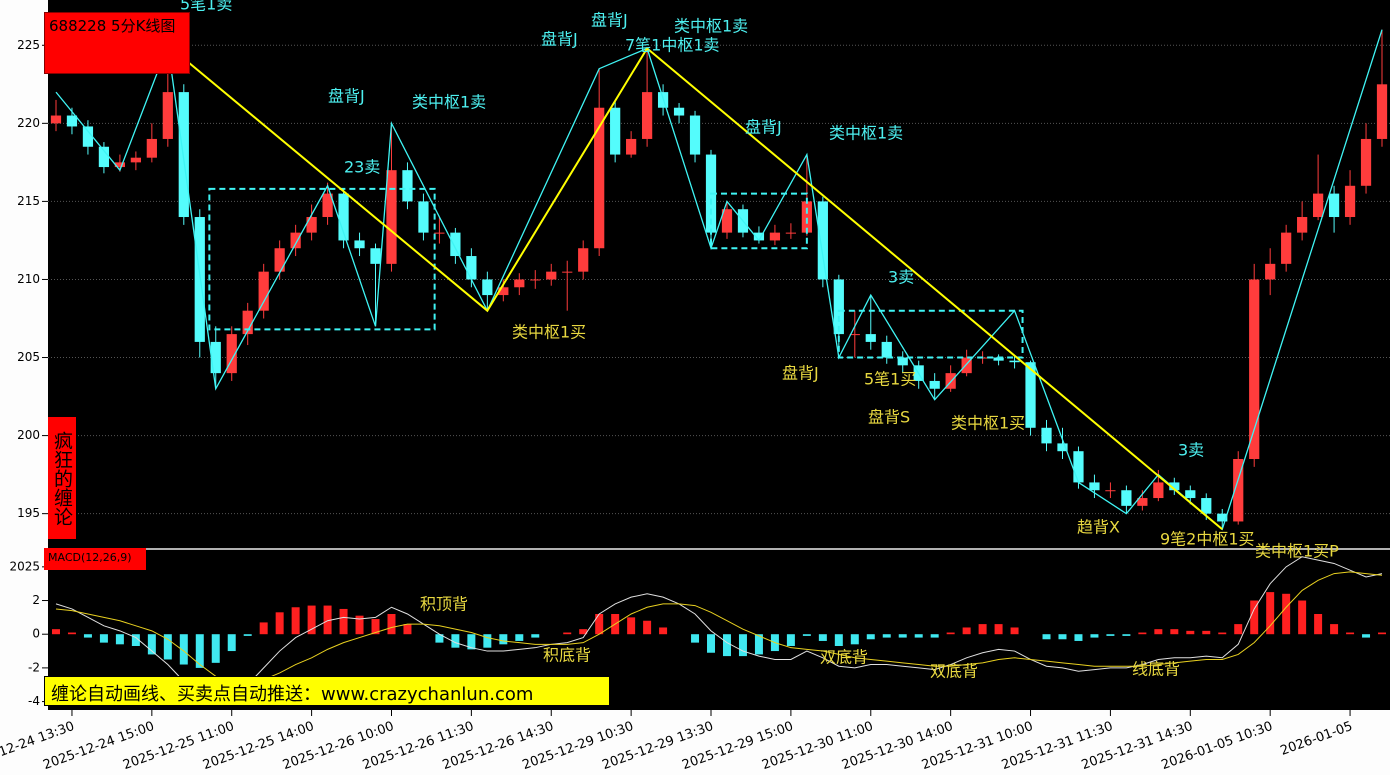  What do you see at coordinates (28, 513) in the screenshot?
I see `y-tick-label: 195` at bounding box center [28, 513].